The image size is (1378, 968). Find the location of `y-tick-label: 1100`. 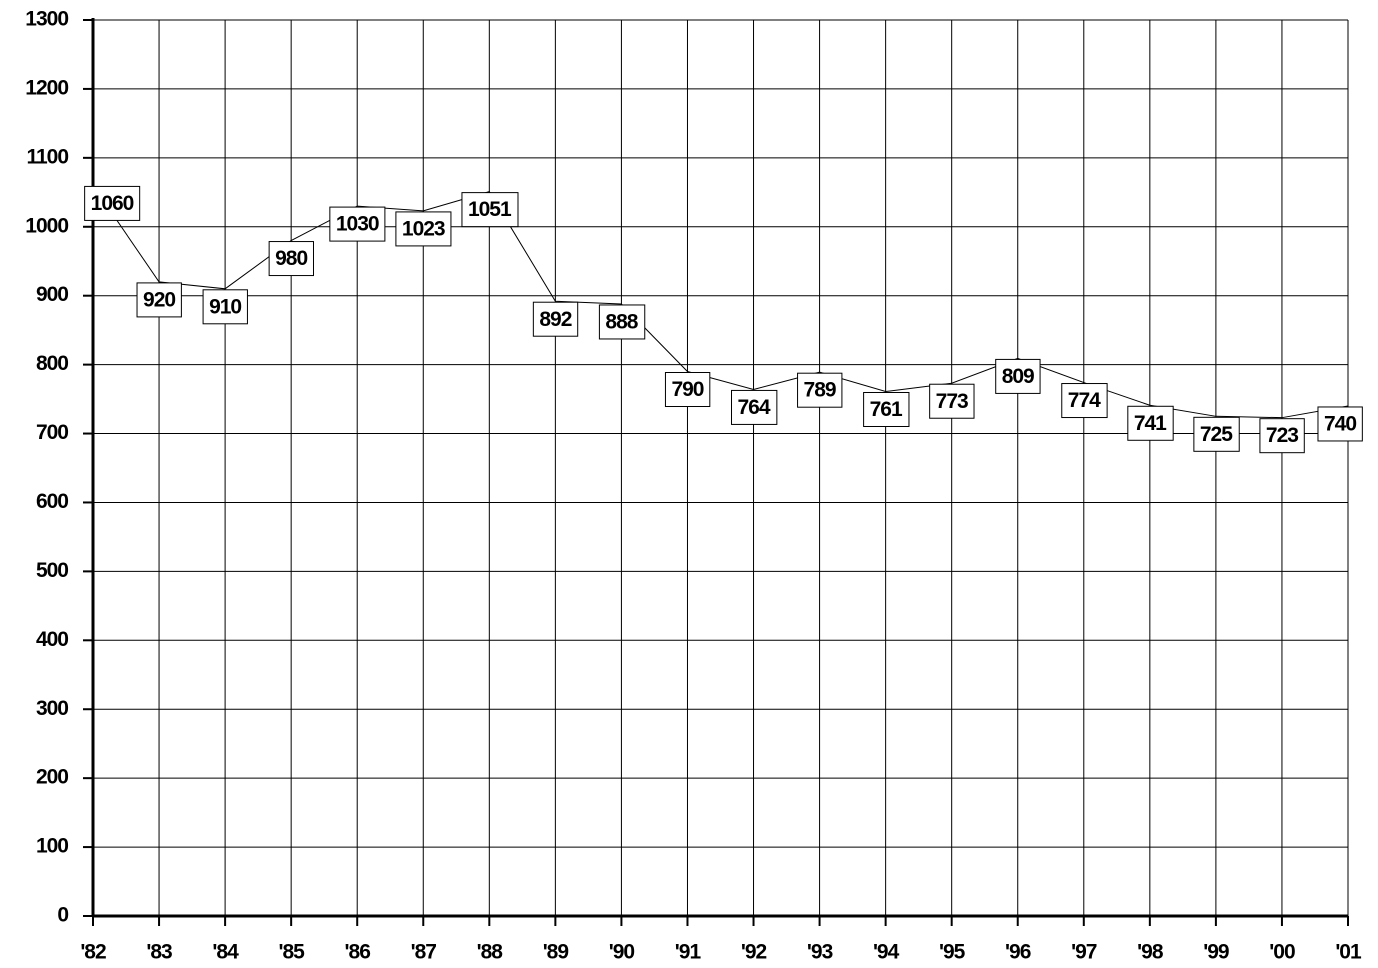

y-tick-label: 1100 is located at coordinates (47, 156).